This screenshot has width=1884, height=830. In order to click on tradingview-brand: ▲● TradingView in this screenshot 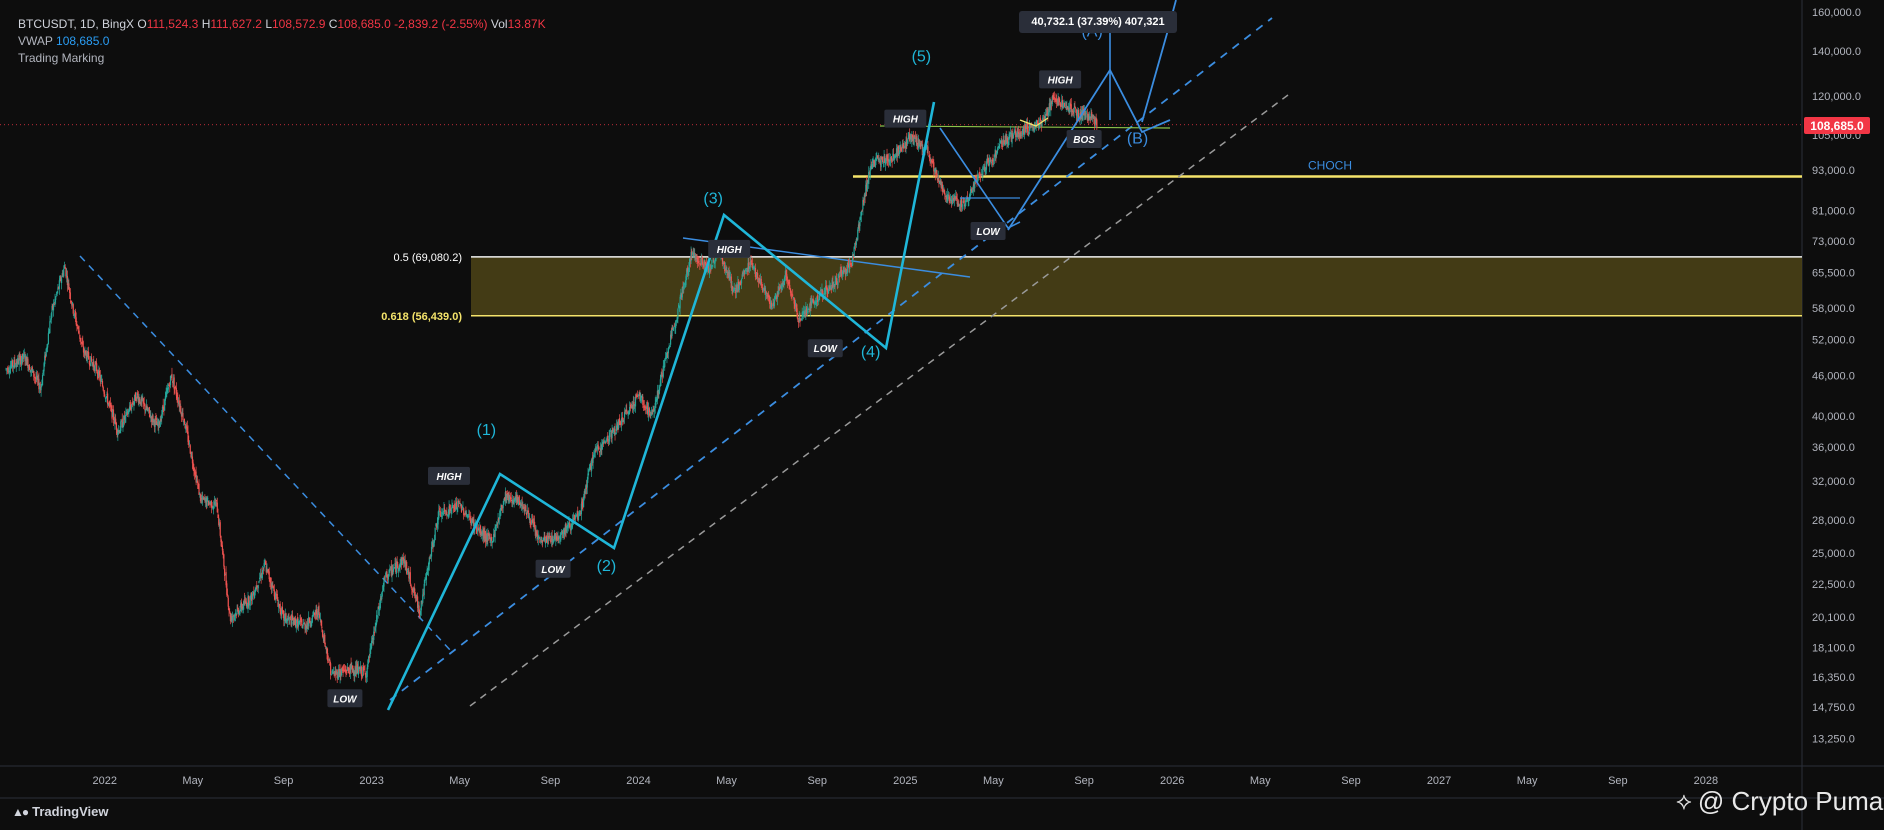, I will do `click(60, 811)`.